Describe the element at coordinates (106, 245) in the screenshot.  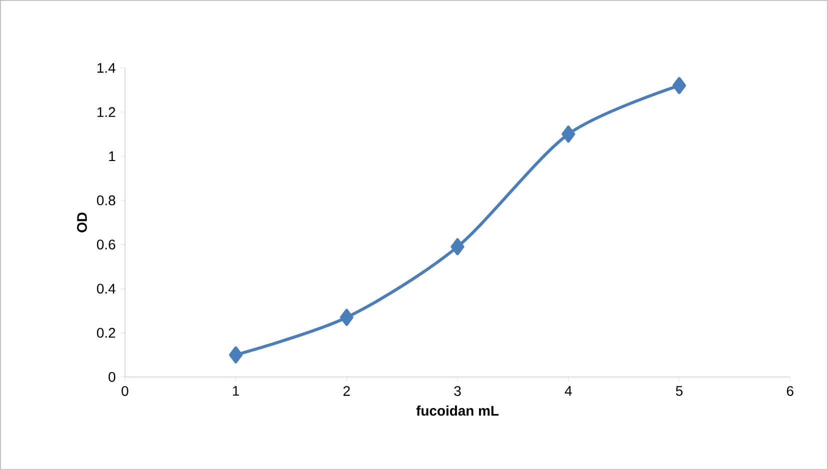
I see `y-tick-label: 0.6` at that location.